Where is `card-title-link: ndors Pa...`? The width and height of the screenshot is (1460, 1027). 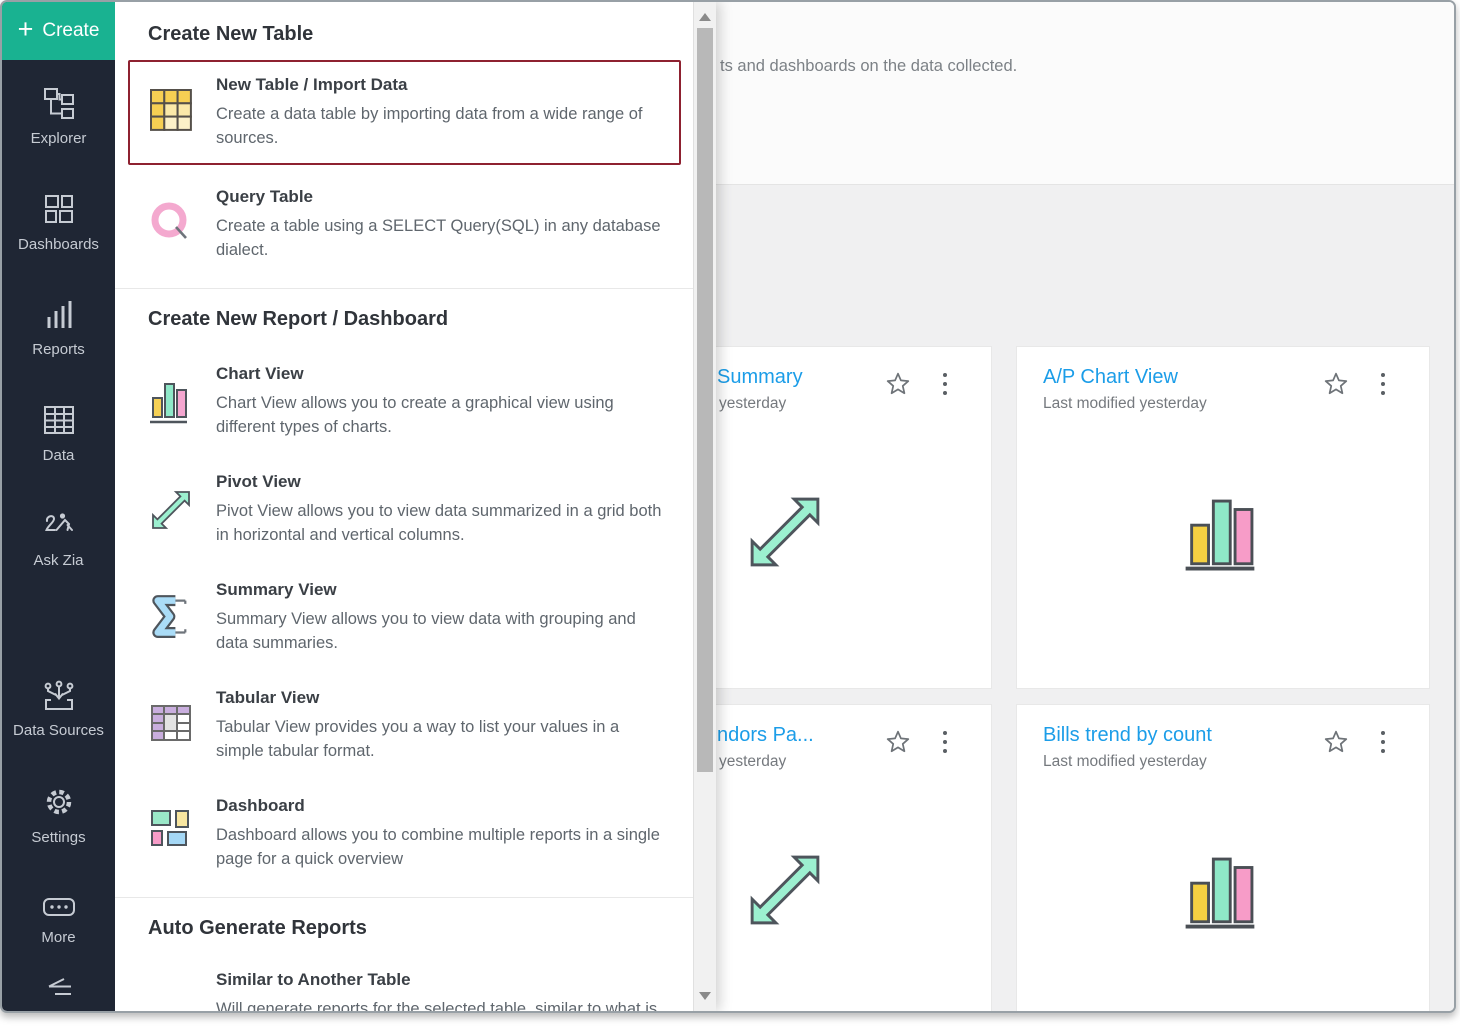 card-title-link: ndors Pa... is located at coordinates (765, 735).